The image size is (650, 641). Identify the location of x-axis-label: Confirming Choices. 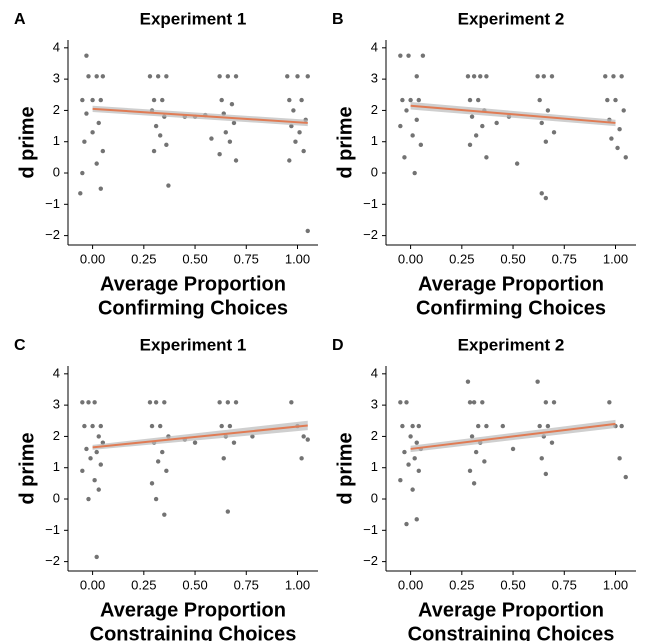
(193, 308).